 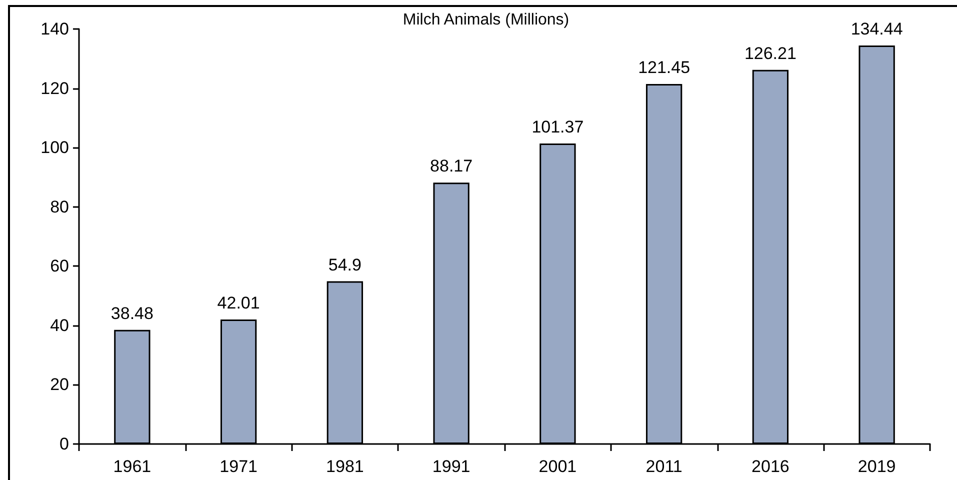 What do you see at coordinates (451, 466) in the screenshot?
I see `x-tick-label: 1991` at bounding box center [451, 466].